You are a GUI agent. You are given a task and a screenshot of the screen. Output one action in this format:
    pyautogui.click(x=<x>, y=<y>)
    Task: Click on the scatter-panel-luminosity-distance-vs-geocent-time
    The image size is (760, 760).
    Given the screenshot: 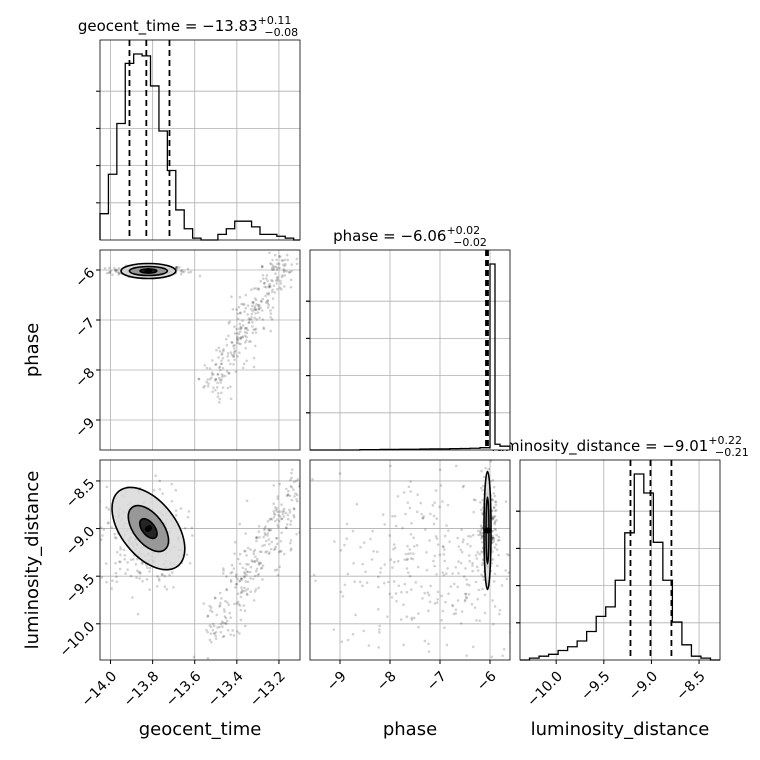 What is the action you would take?
    pyautogui.click(x=201, y=560)
    